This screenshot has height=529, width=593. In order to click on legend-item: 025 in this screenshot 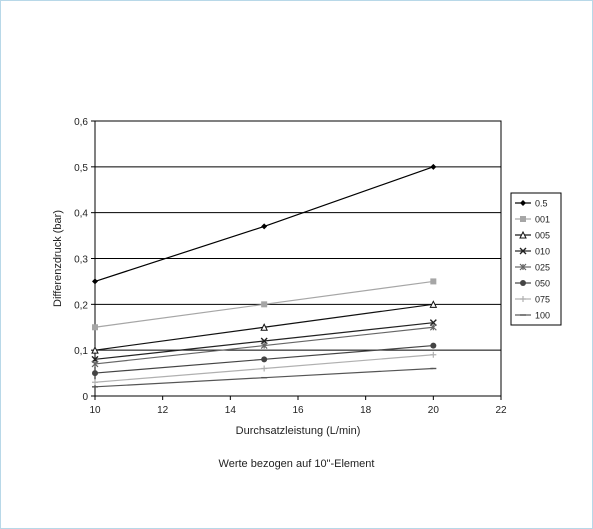, I will do `click(532, 268)`.